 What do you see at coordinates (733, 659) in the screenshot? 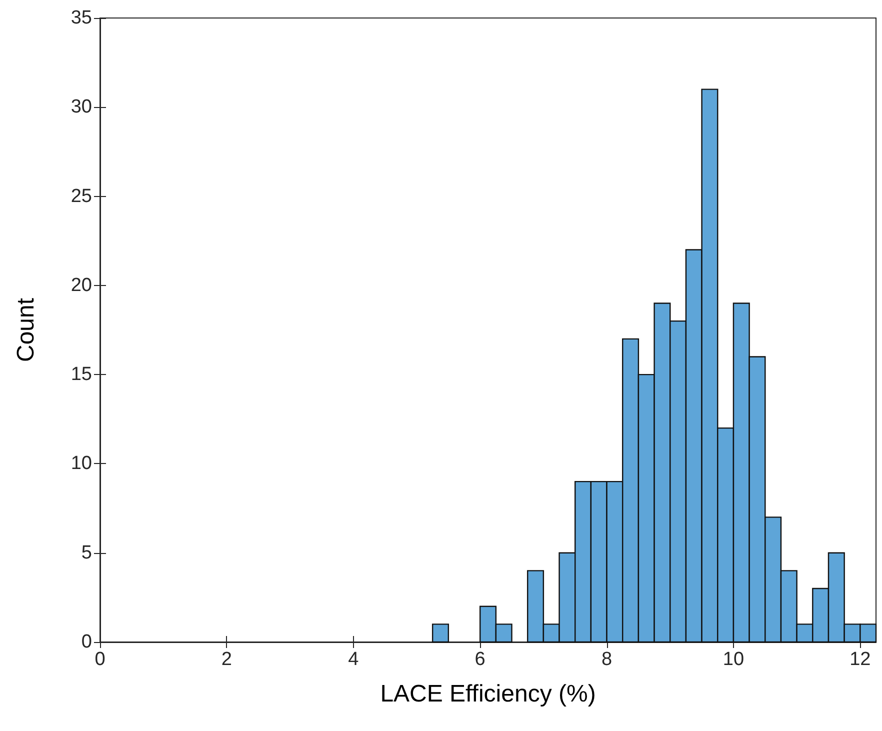
I see `x-tick-label: 10` at bounding box center [733, 659].